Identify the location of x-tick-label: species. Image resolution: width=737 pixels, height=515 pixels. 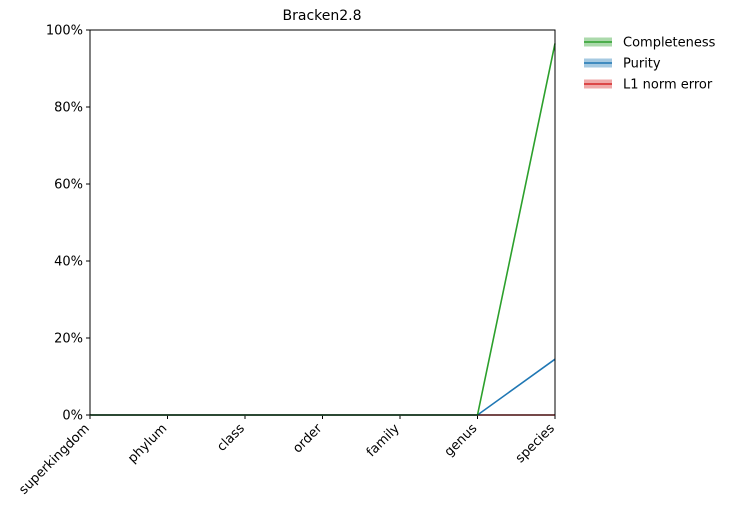
(535, 443).